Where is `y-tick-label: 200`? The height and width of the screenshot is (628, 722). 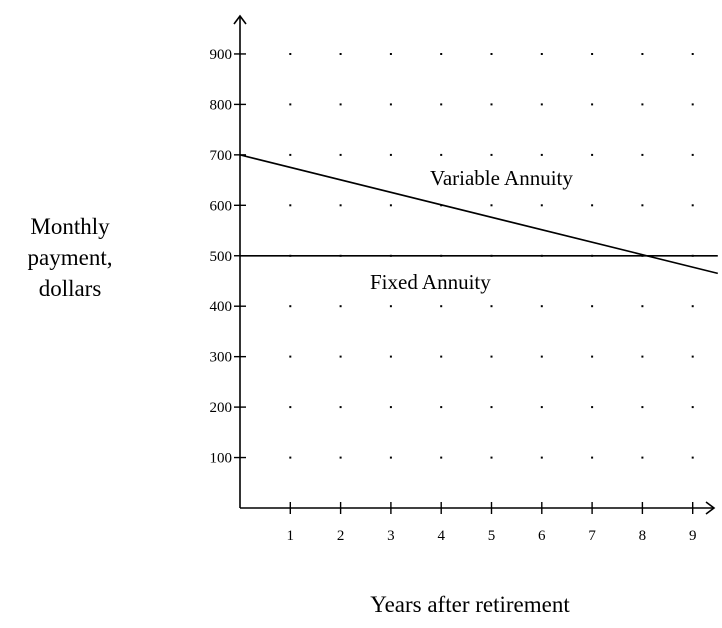
y-tick-label: 200 is located at coordinates (221, 408).